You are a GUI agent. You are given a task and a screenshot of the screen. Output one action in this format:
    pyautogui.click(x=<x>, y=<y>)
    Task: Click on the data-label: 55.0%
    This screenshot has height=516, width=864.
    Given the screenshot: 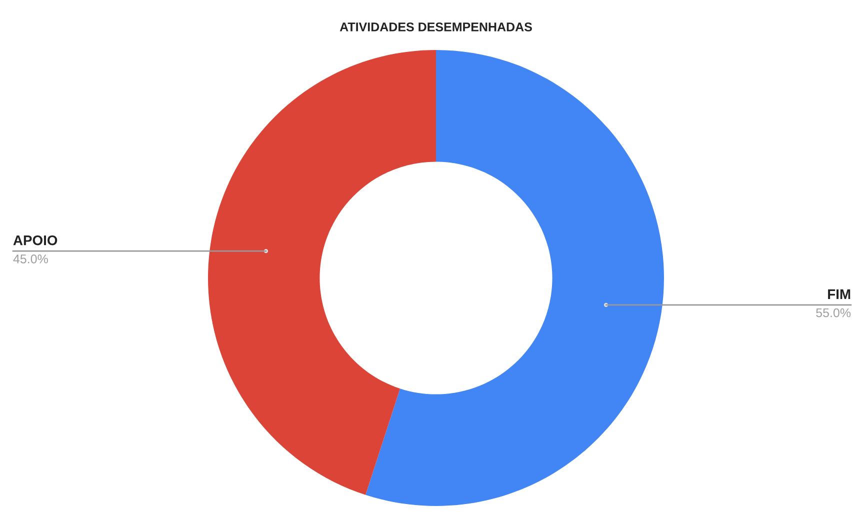 What is the action you would take?
    pyautogui.click(x=833, y=313)
    